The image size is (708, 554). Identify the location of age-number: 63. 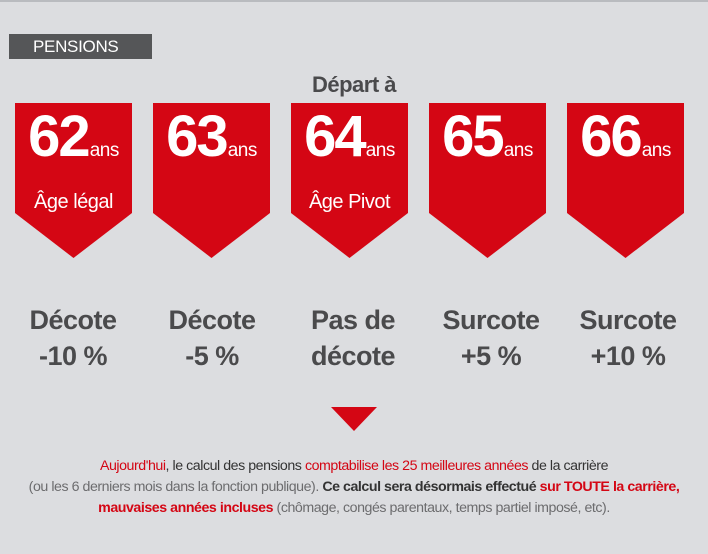
(197, 136).